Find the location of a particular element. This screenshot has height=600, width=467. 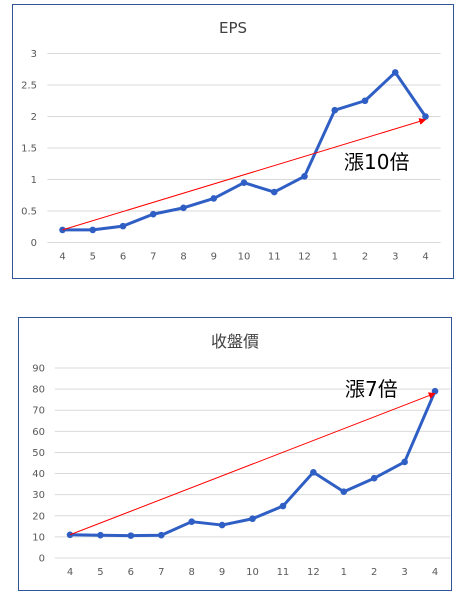

price-x-tick-label: 2 is located at coordinates (374, 572).